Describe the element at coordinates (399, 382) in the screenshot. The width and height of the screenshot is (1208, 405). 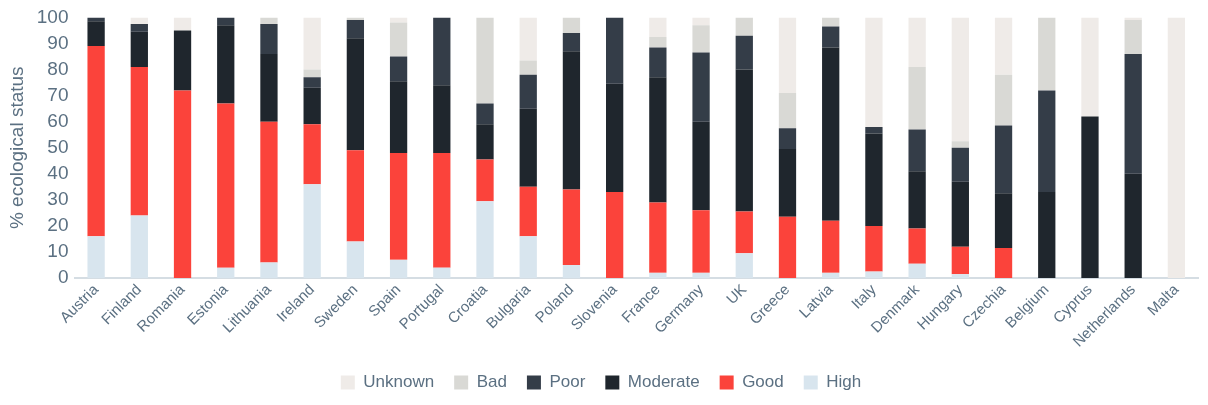
I see `legend-label: Unknown` at that location.